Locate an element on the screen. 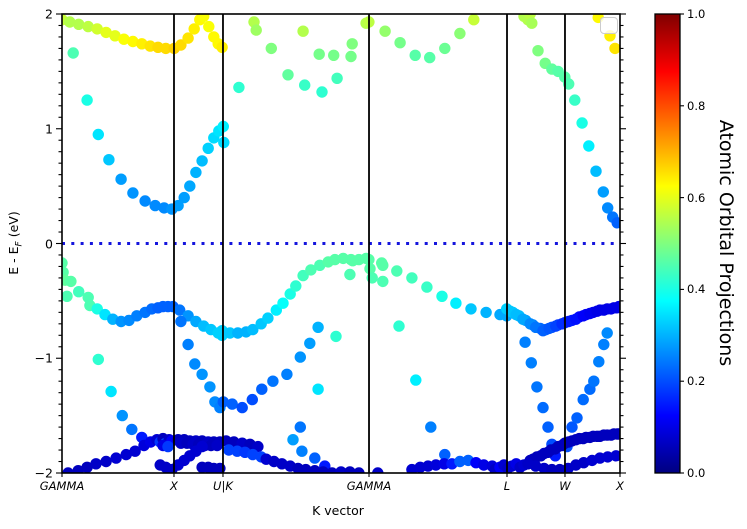 Image resolution: width=747 pixels, height=529 pixels. colorbar-label: Atomic Orbital Projections is located at coordinates (726, 243).